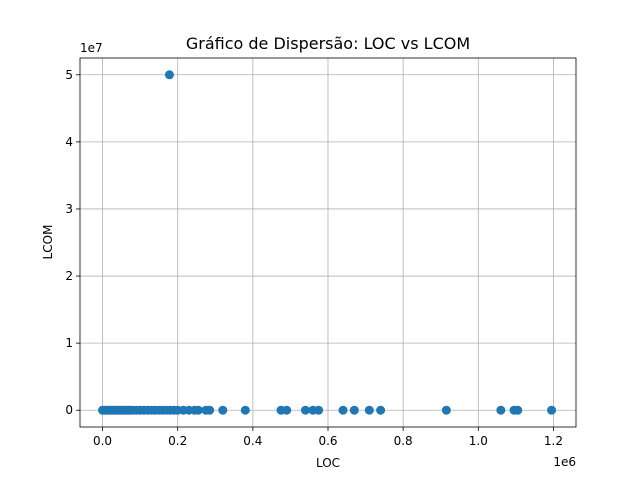  What do you see at coordinates (69, 142) in the screenshot?
I see `y-tick-label: 4` at bounding box center [69, 142].